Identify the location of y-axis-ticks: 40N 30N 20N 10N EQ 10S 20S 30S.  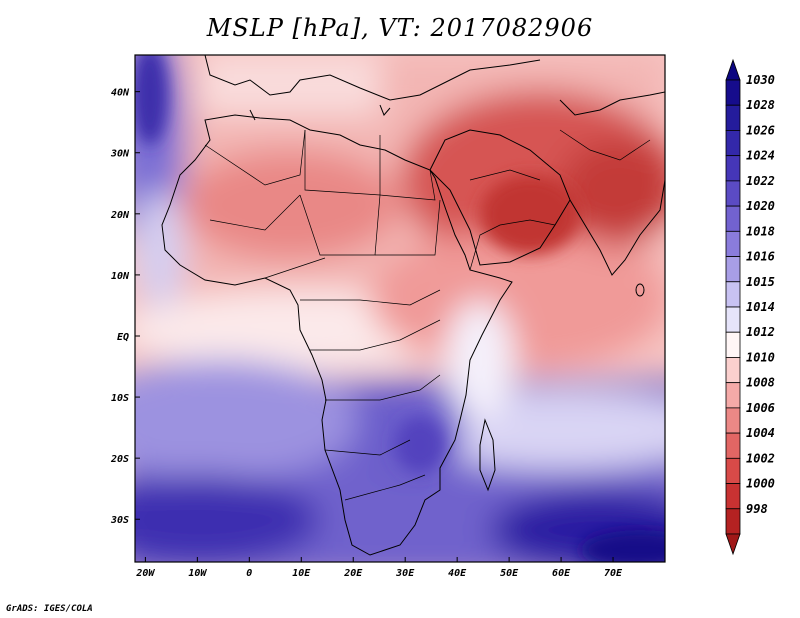
(125, 307).